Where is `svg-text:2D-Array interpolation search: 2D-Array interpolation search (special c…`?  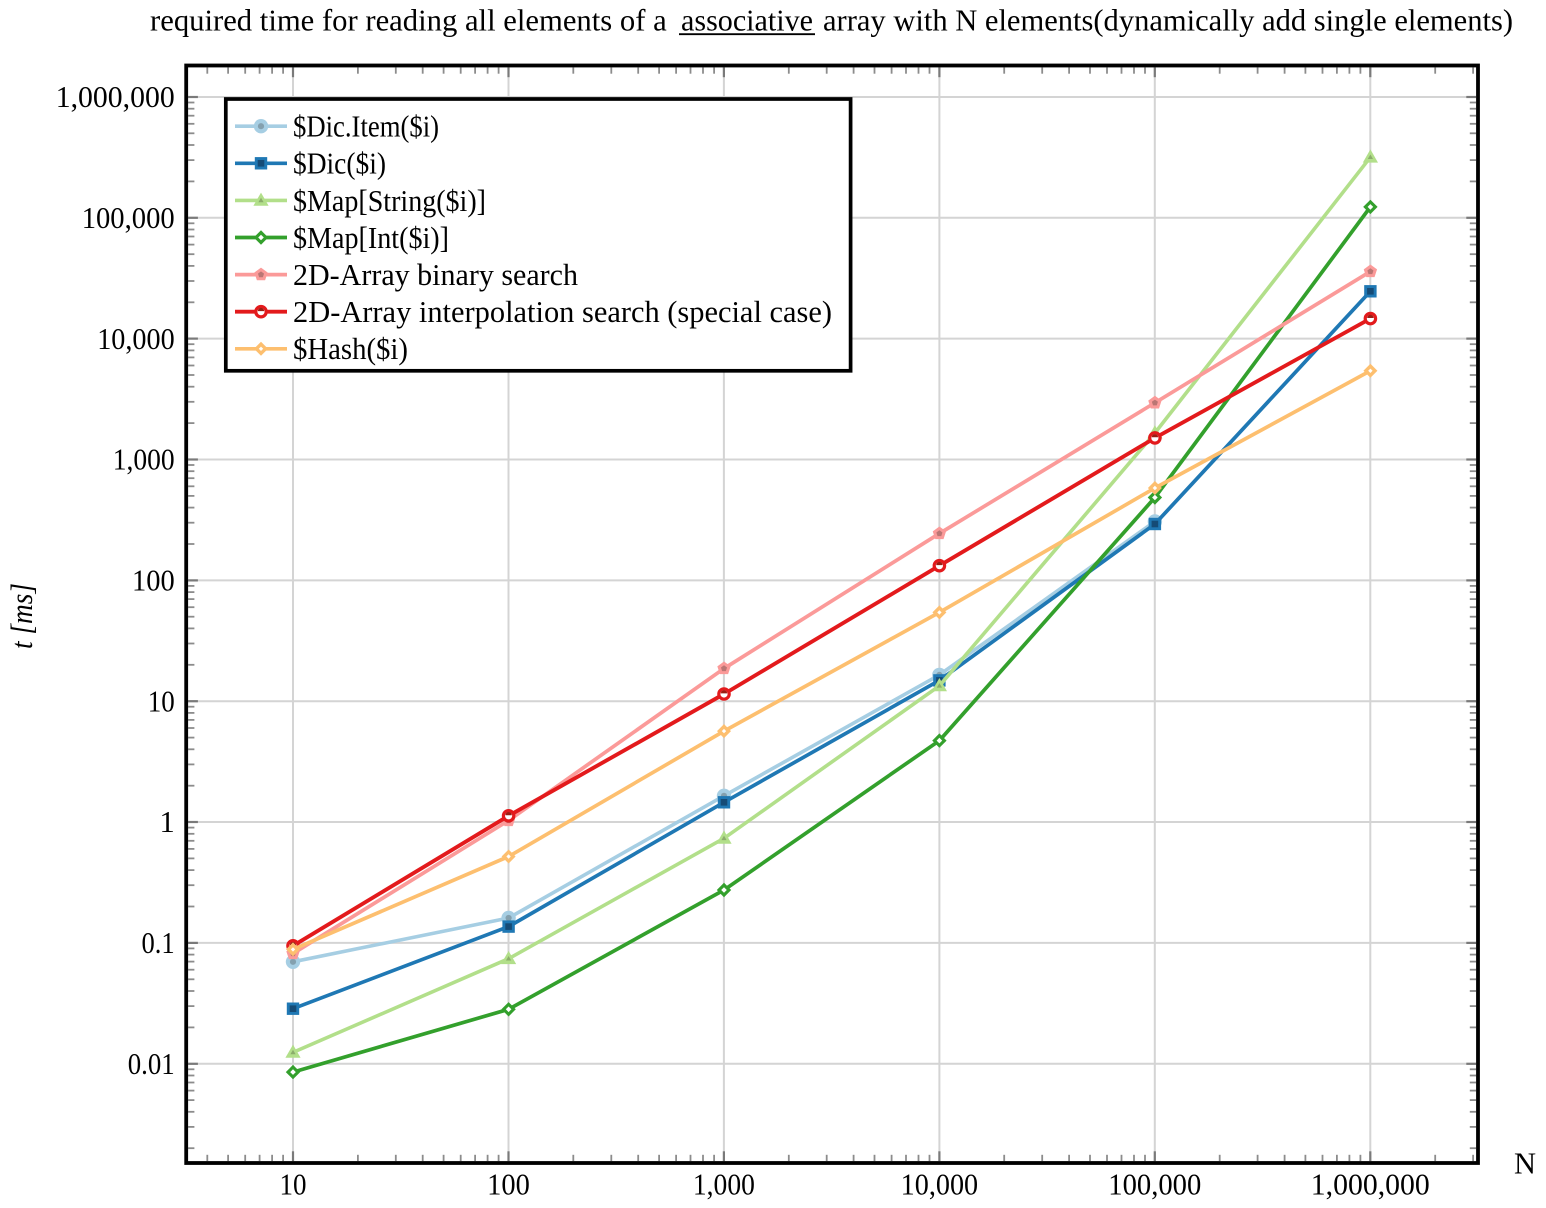 svg-text:2D-Array interpolation search: 2D-Array interpolation search (special c… is located at coordinates (562, 312).